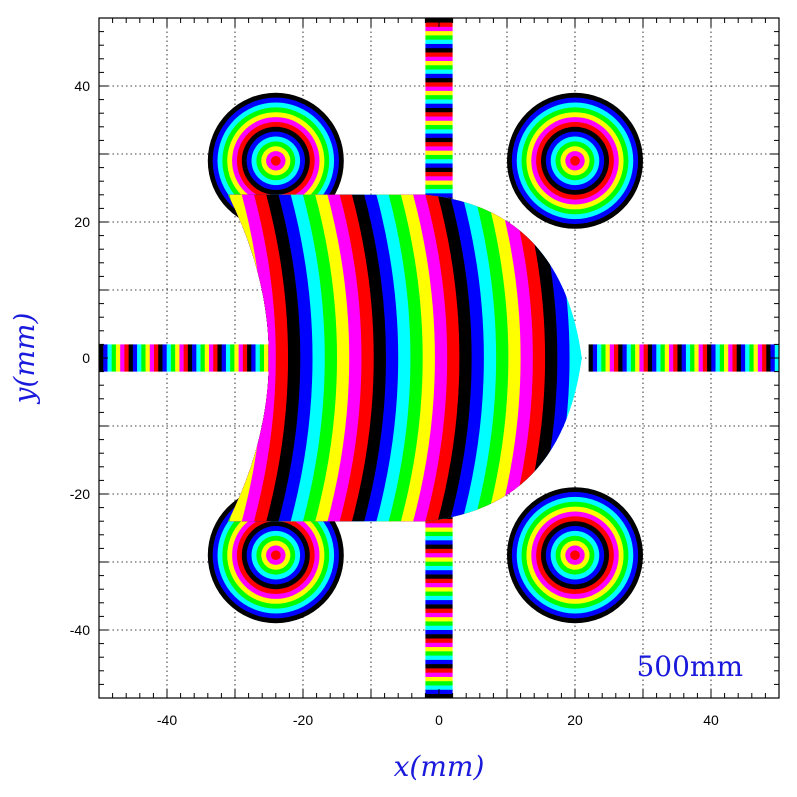  I want to click on y-tick-label: 40, so click(82, 86).